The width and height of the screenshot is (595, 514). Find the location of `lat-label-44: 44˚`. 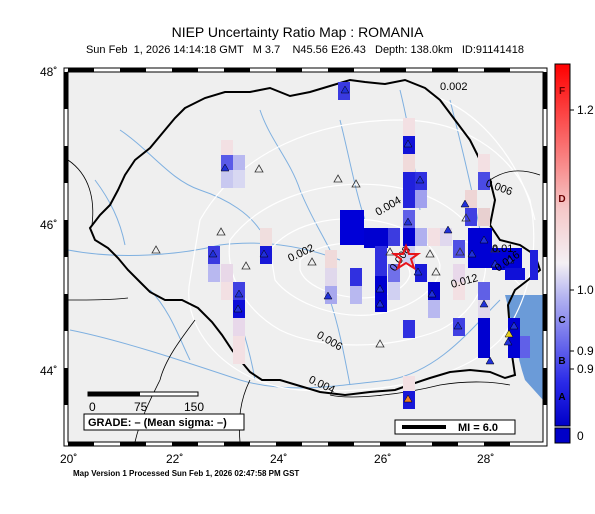

lat-label-44: 44˚ is located at coordinates (49, 371).